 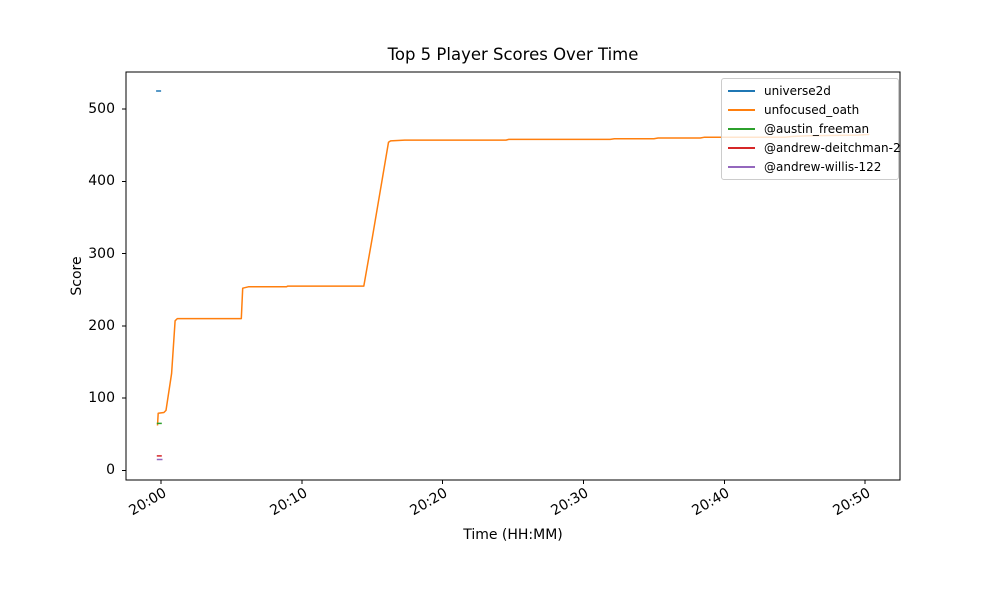 What do you see at coordinates (832, 147) in the screenshot?
I see `legend-label: @andrew-deitchman-2` at bounding box center [832, 147].